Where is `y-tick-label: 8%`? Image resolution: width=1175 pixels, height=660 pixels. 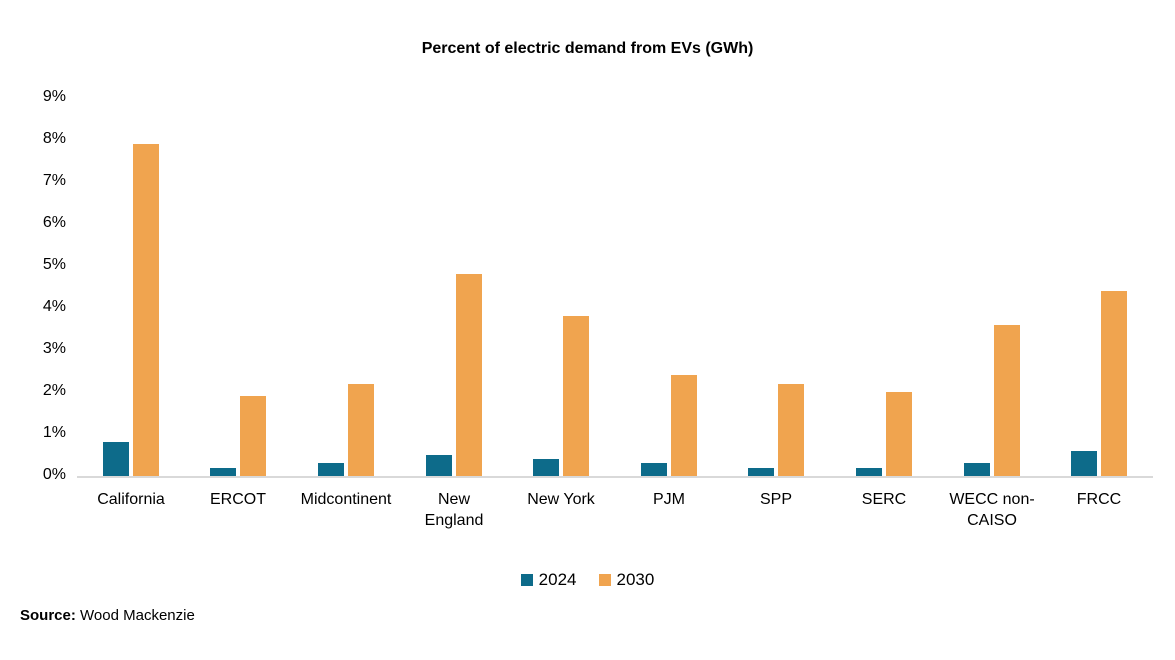 y-tick-label: 8% is located at coordinates (54, 138).